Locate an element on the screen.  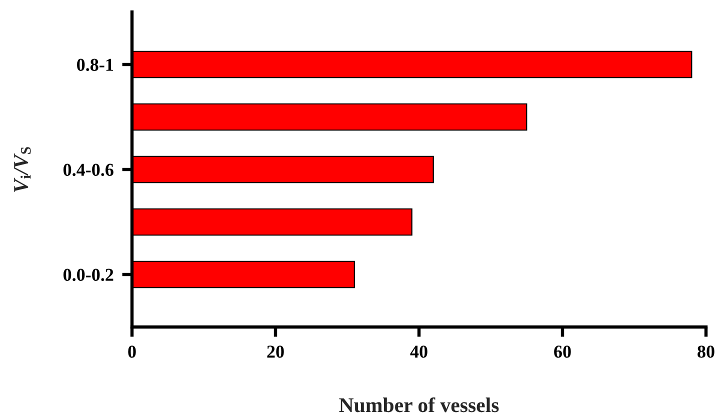
y-tick-label: 0.0-0.2 is located at coordinates (88, 275).